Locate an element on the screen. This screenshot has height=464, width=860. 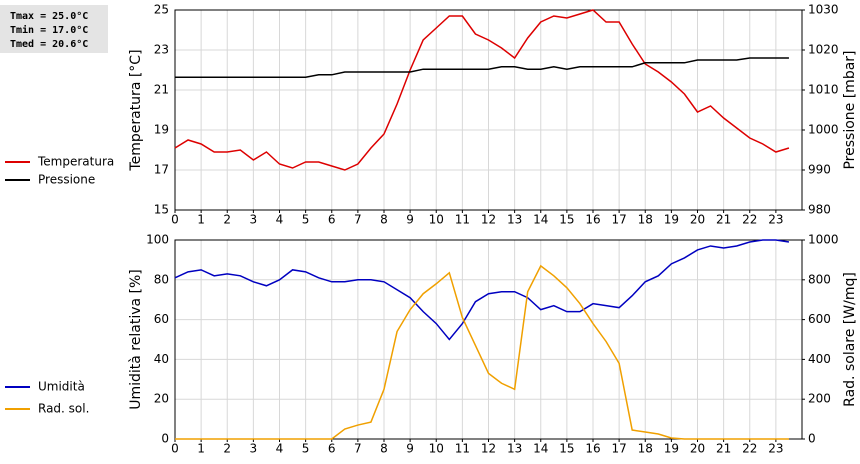
y-tick-label: 21 is located at coordinates (161, 90).